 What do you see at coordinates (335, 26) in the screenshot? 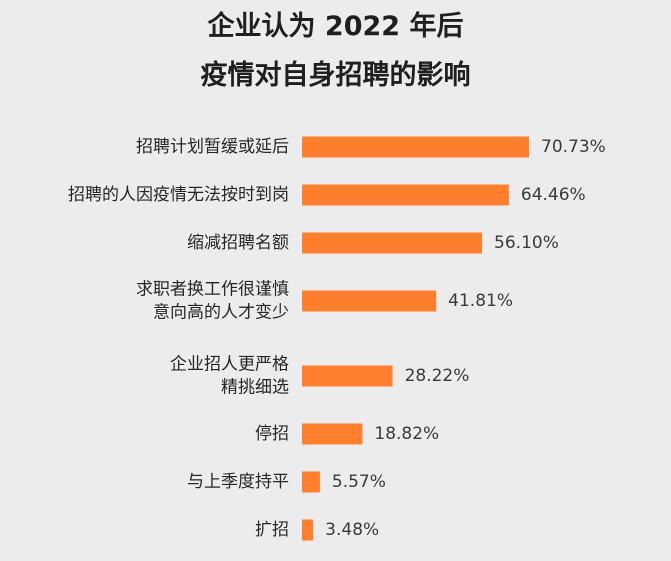
I see `chart-title-line-1: 企业认为 2022 年后` at bounding box center [335, 26].